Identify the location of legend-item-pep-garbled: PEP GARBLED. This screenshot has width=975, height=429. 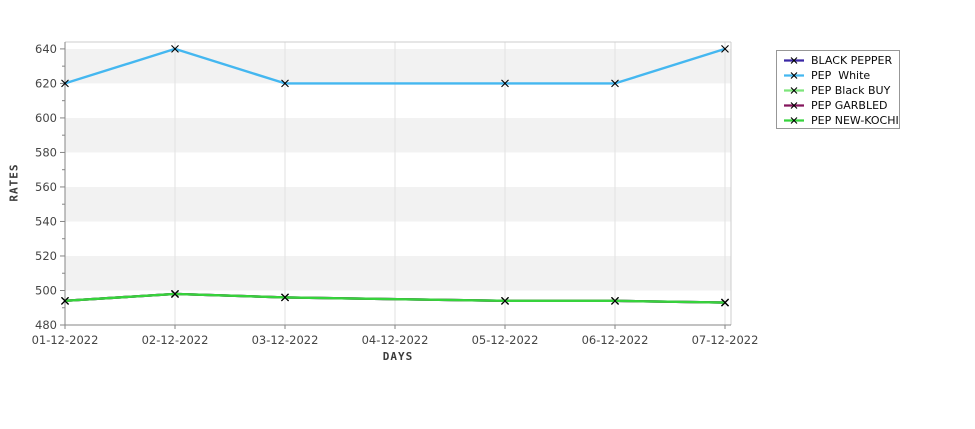
(840, 105).